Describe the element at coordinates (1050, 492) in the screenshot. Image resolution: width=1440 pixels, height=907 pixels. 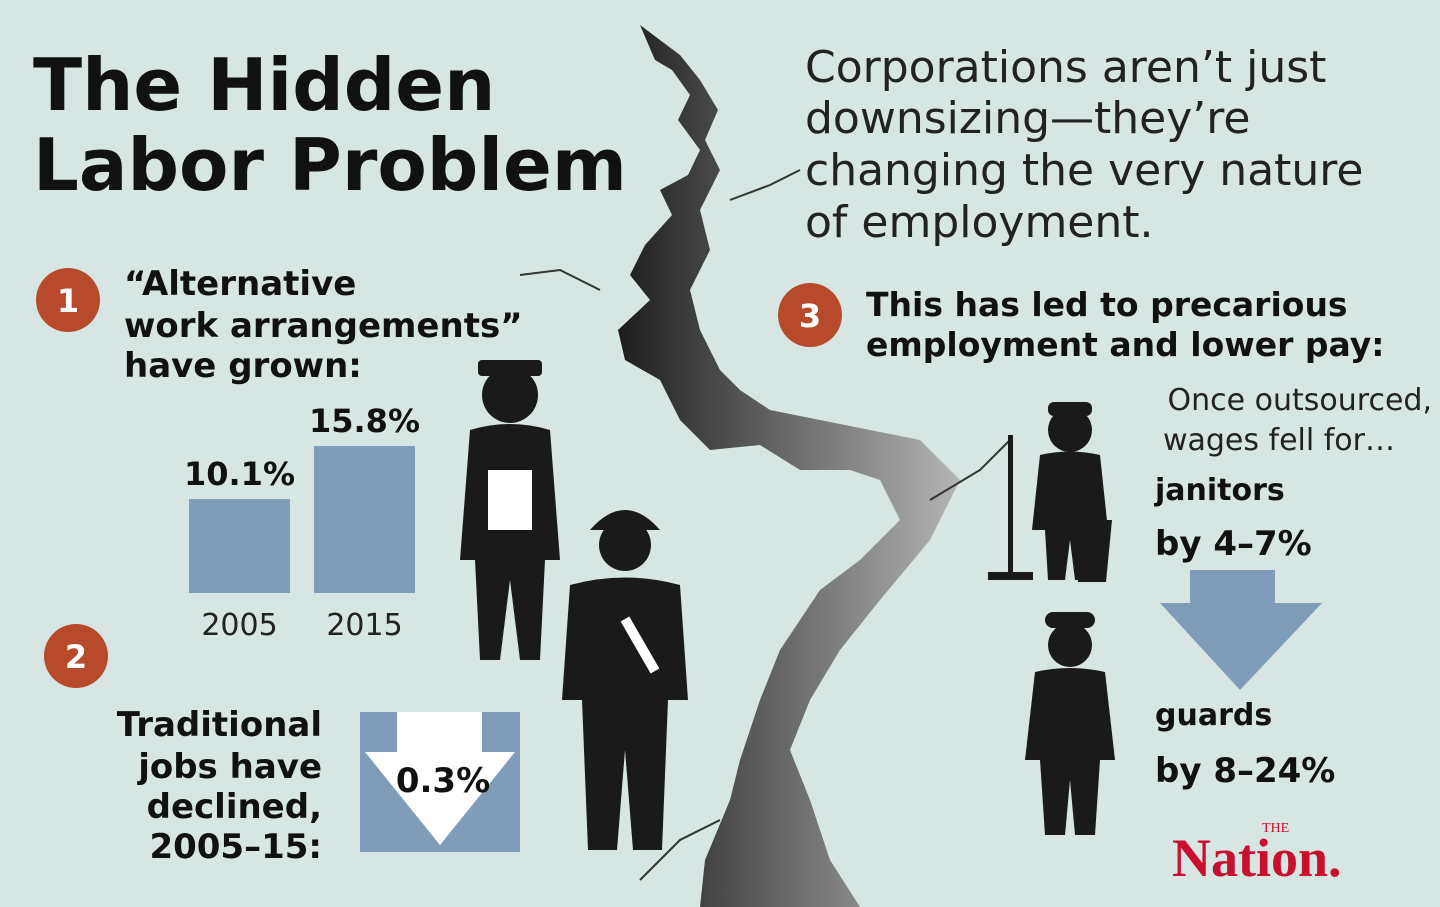
I see `janitor-icon` at that location.